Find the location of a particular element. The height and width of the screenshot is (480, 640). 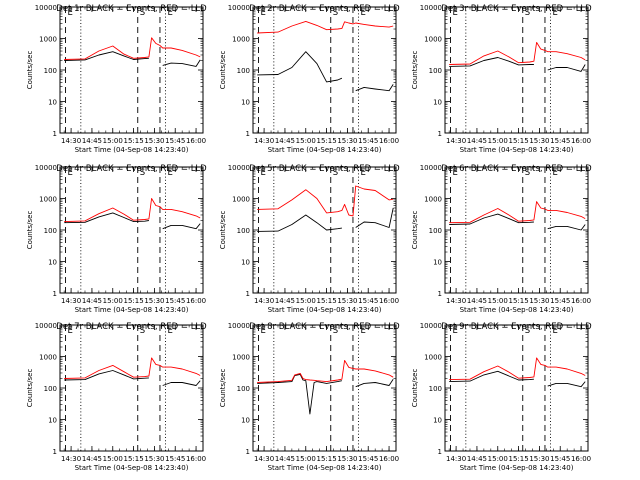

panel-title: Det 8r BLACK = Events, RED = LLD is located at coordinates (324, 327).